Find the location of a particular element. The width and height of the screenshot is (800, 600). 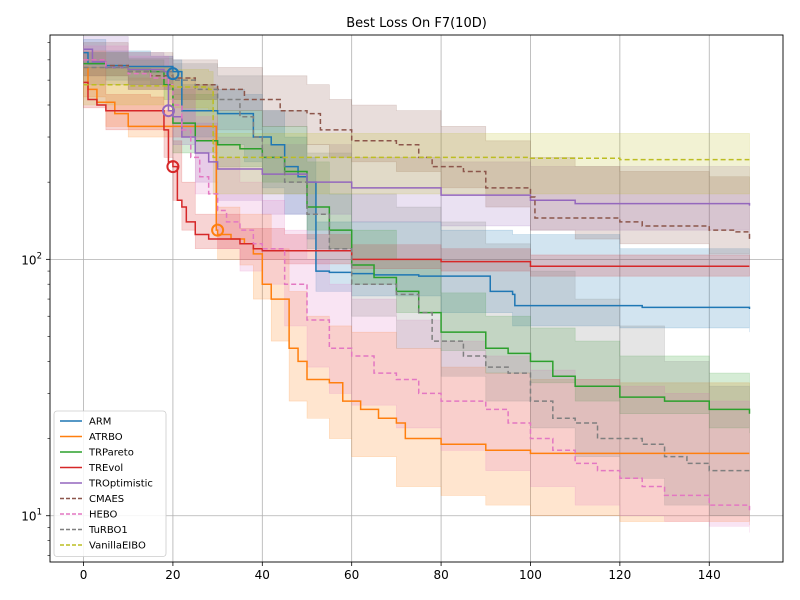

x-tick-label: 20 is located at coordinates (172, 575).